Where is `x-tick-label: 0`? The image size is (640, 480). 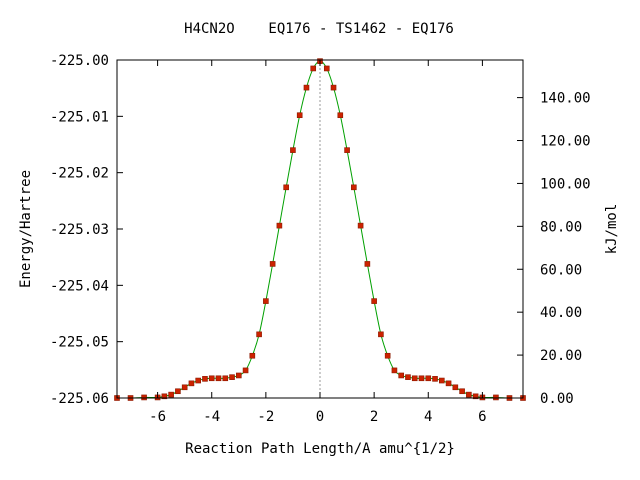 x-tick-label: 0 is located at coordinates (320, 417).